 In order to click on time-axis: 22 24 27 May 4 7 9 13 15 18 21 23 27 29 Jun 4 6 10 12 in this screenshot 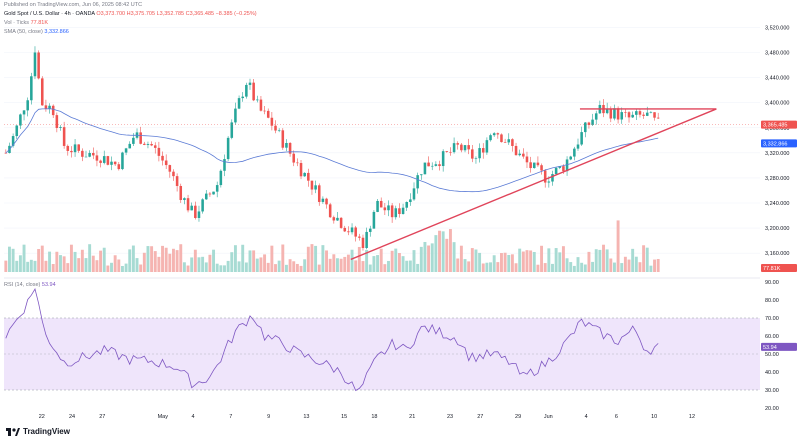, I will do `click(367, 417)`.